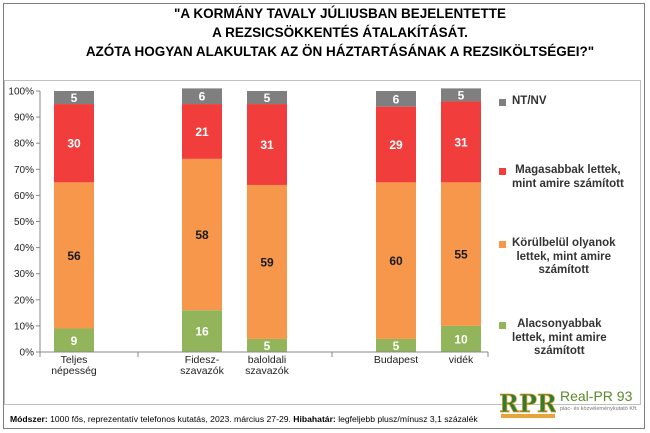 The height and width of the screenshot is (433, 650). Describe the element at coordinates (24, 222) in the screenshot. I see `y-tick-label: 50%` at that location.